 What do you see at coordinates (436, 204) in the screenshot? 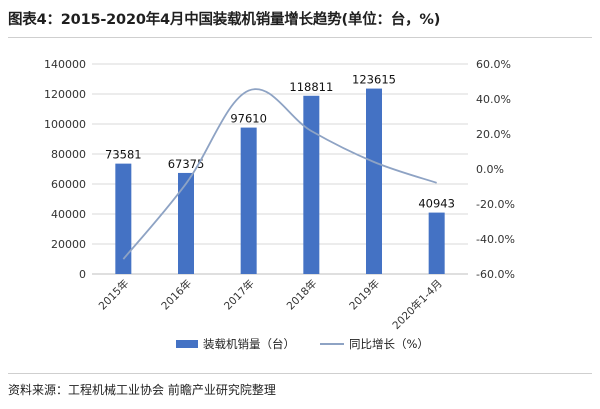
I see `bar-data-label: 40943` at bounding box center [436, 204].